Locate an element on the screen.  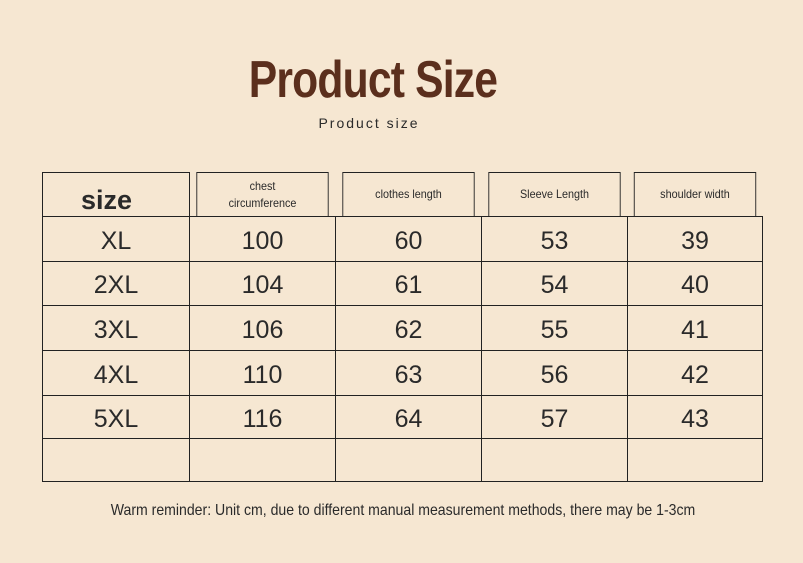
cell-text: clothes length is located at coordinates (408, 194).